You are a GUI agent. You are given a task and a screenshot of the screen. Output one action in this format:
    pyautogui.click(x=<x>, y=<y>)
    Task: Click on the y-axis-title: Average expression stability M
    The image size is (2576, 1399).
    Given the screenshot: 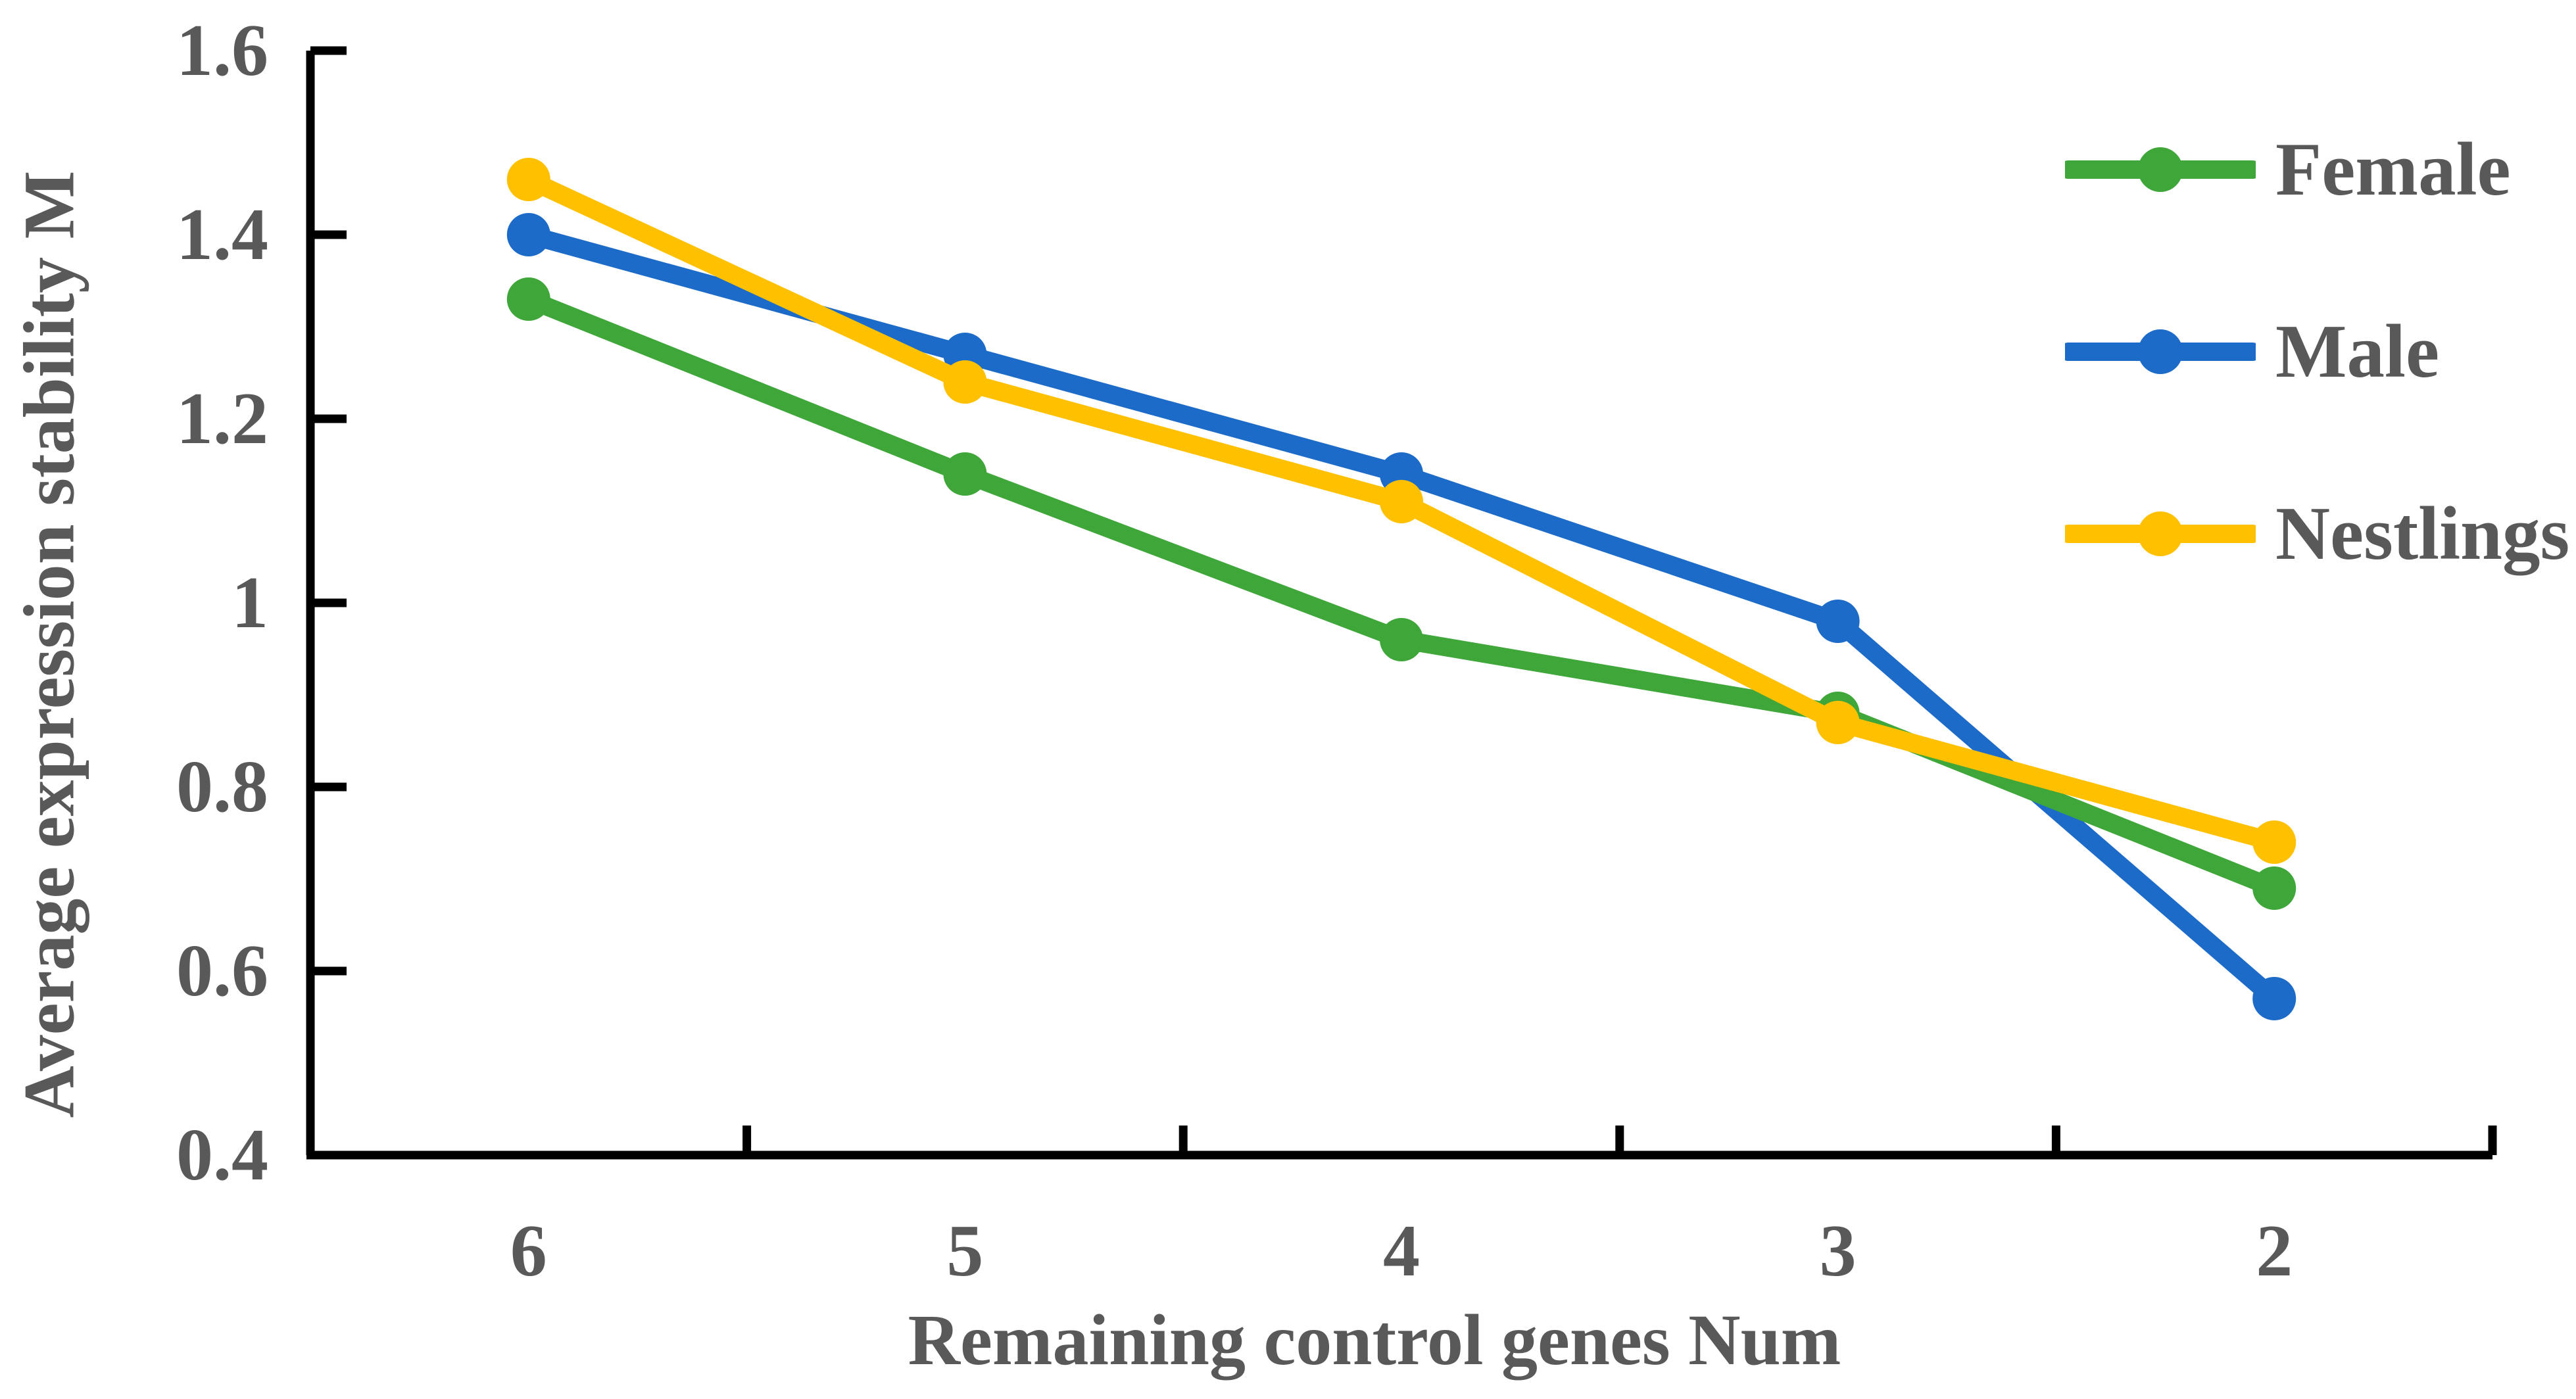 What is the action you would take?
    pyautogui.click(x=49, y=644)
    